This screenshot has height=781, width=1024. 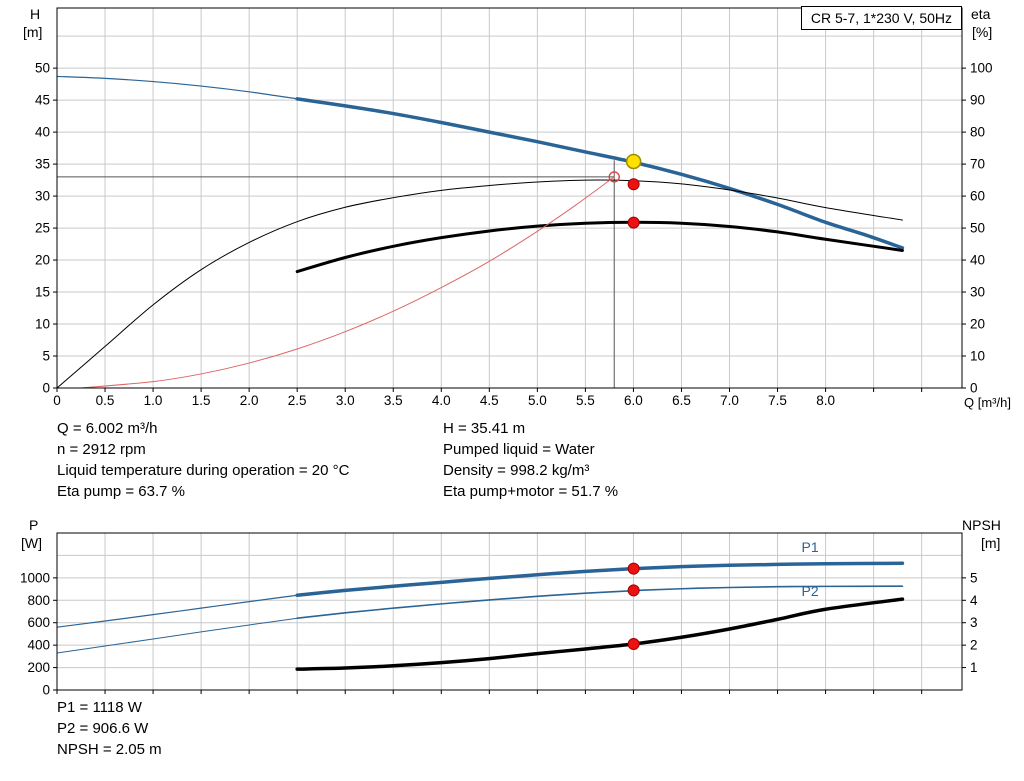 I want to click on y-right-tick-label: 30, so click(x=977, y=292).